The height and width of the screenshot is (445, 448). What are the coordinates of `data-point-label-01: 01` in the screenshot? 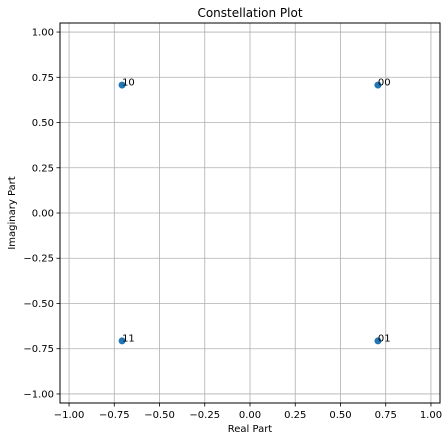 It's located at (384, 338).